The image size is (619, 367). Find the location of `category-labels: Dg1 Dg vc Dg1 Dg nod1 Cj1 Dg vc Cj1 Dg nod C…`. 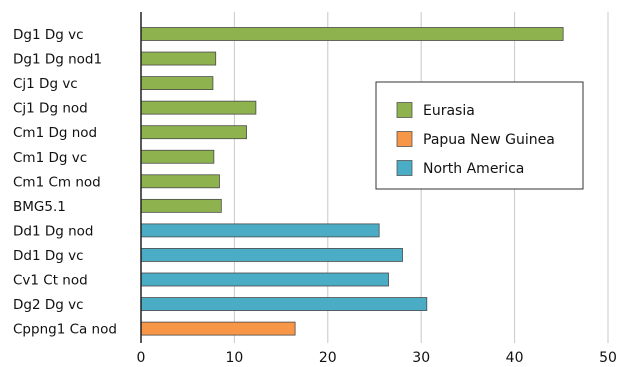

category-labels: Dg1 Dg vc Dg1 Dg nod1 Cj1 Dg vc Cj1 Dg nod C… is located at coordinates (65, 182).